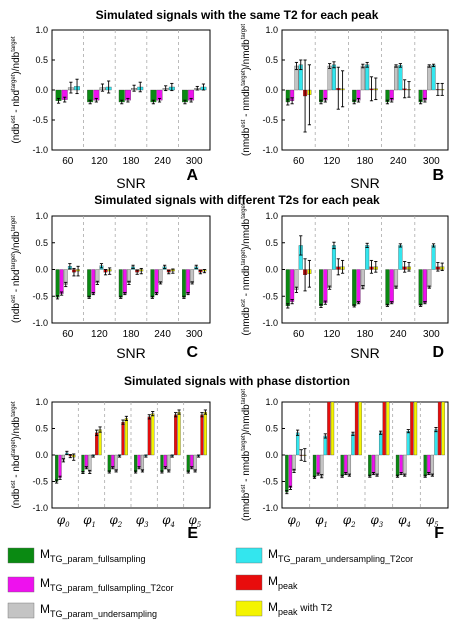 Image resolution: width=474 pixels, height=634 pixels. What do you see at coordinates (288, 586) in the screenshot?
I see `legend-label-sub: peak` at bounding box center [288, 586].